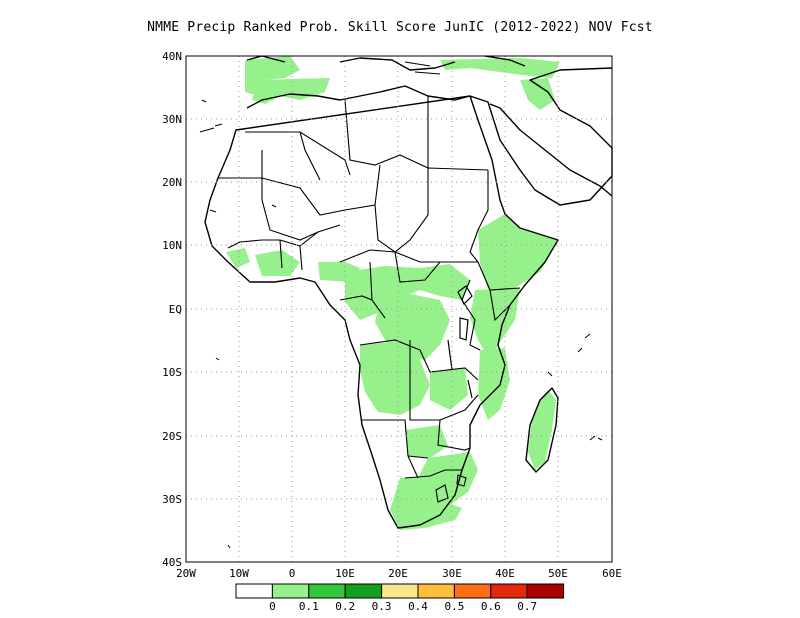  Describe the element at coordinates (449, 389) in the screenshot. I see `skill-region-zambia` at that location.